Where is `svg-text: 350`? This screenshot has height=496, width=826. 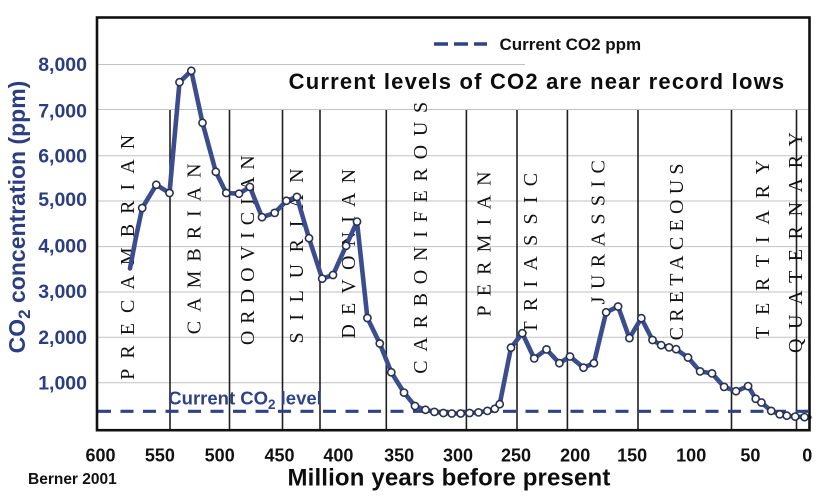
svg-text: 350 is located at coordinates (399, 456).